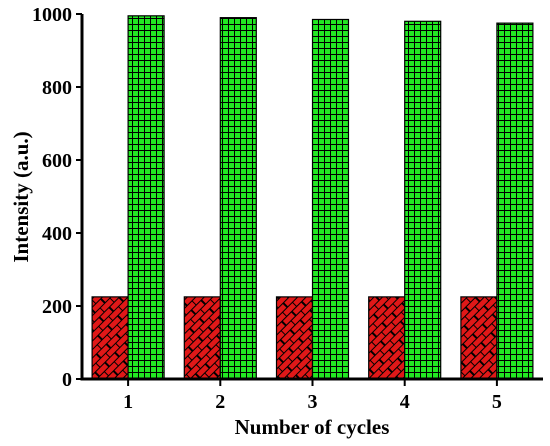 This screenshot has height=446, width=550. What do you see at coordinates (57, 307) in the screenshot?
I see `y-tick-label: 200` at bounding box center [57, 307].